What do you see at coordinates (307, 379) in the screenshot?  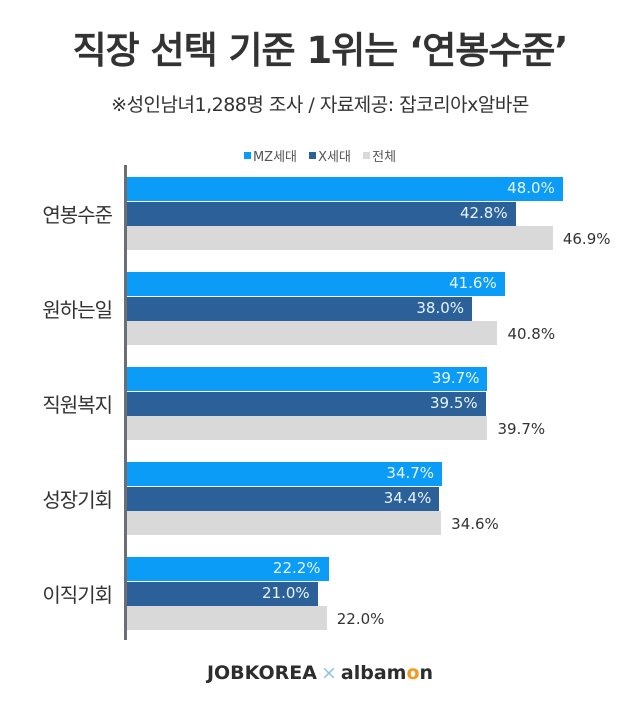 I see `bar-mz: 39.7%` at bounding box center [307, 379].